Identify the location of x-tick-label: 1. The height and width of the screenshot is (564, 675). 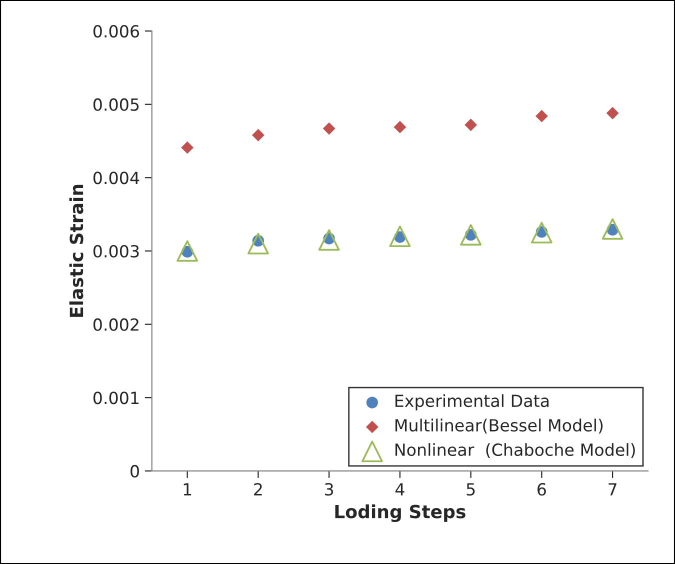
(188, 489).